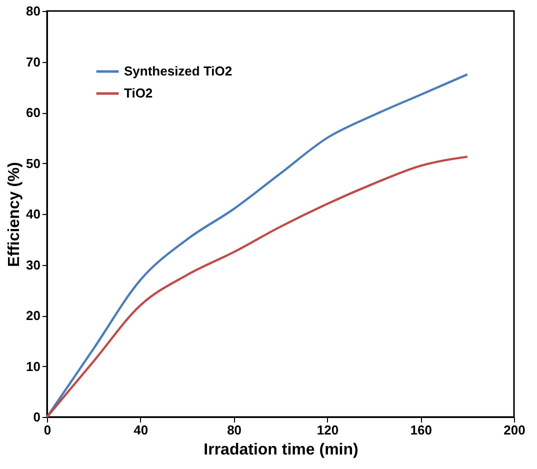  Describe the element at coordinates (48, 430) in the screenshot. I see `x-tick-label: 0` at that location.